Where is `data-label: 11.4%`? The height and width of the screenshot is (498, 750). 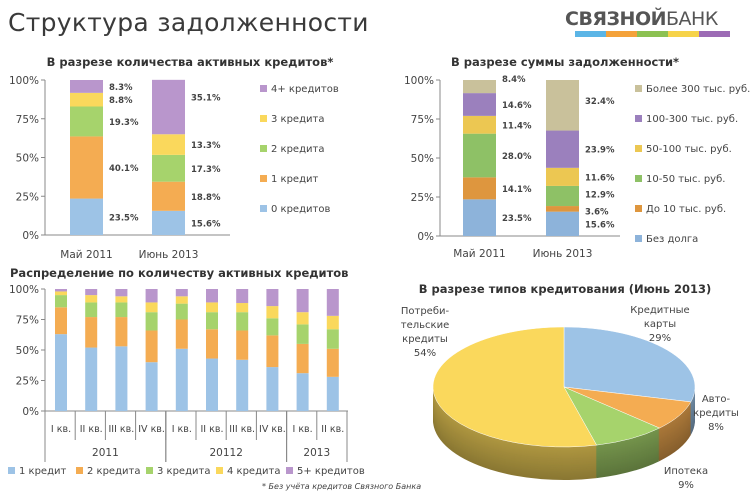
data-label: 11.4% is located at coordinates (517, 126).